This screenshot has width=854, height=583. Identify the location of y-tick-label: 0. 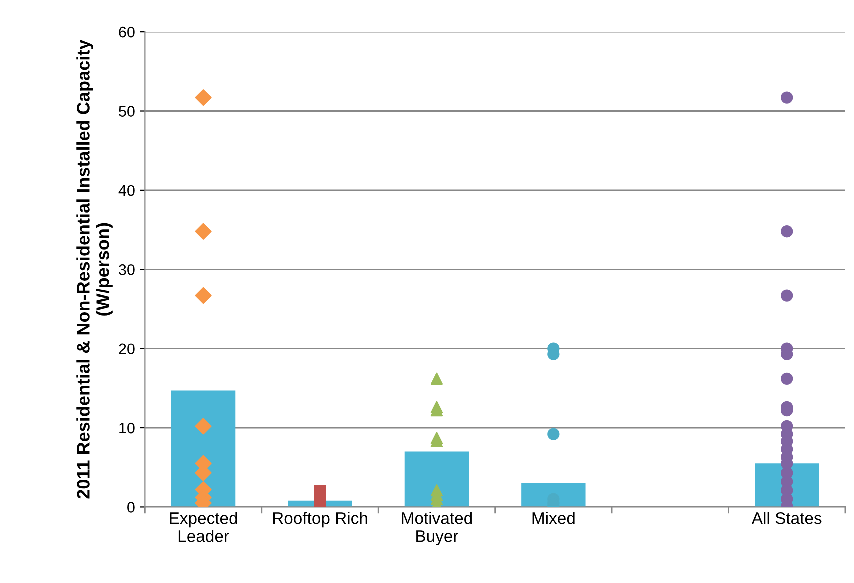
(131, 507).